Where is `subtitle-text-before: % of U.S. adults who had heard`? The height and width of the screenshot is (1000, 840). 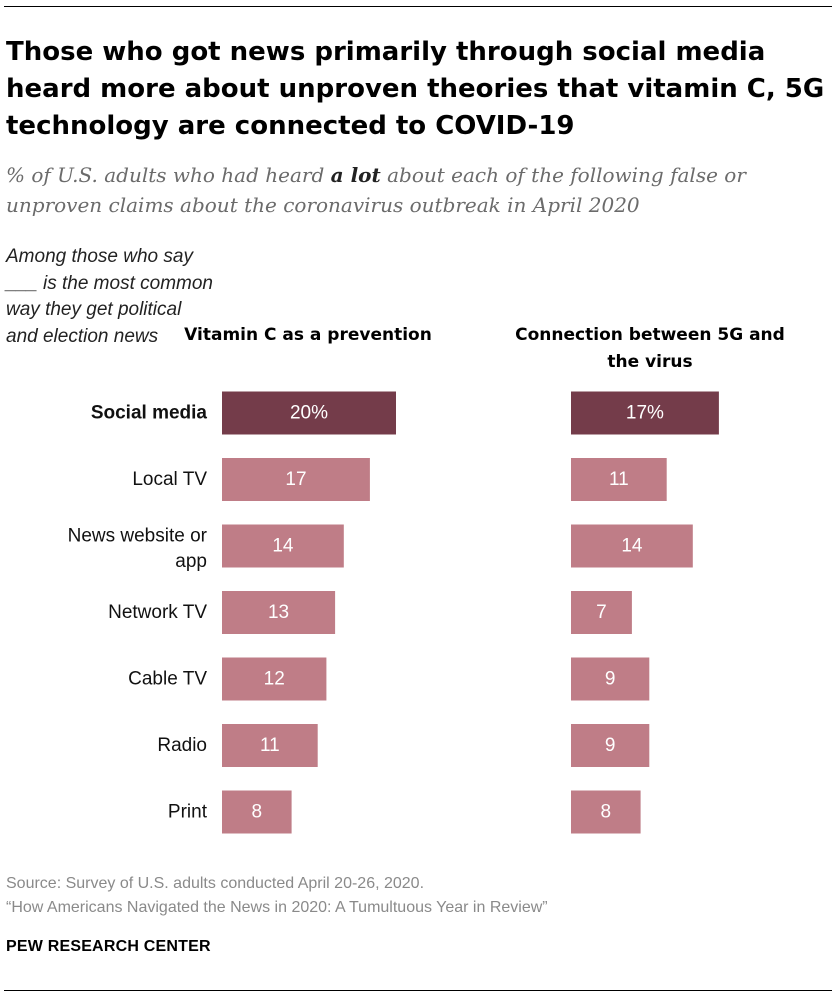 subtitle-text-before: % of U.S. adults who had heard is located at coordinates (168, 175).